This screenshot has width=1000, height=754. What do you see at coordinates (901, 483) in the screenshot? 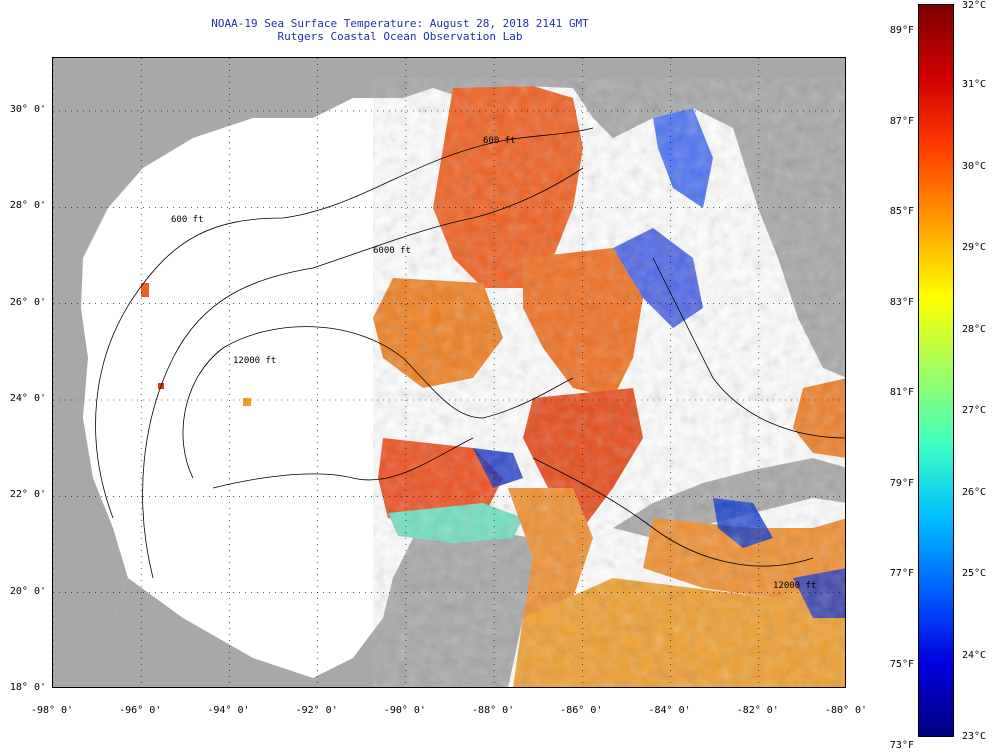
I see `colorbar-fahrenheit-label: 79°F` at bounding box center [901, 483].